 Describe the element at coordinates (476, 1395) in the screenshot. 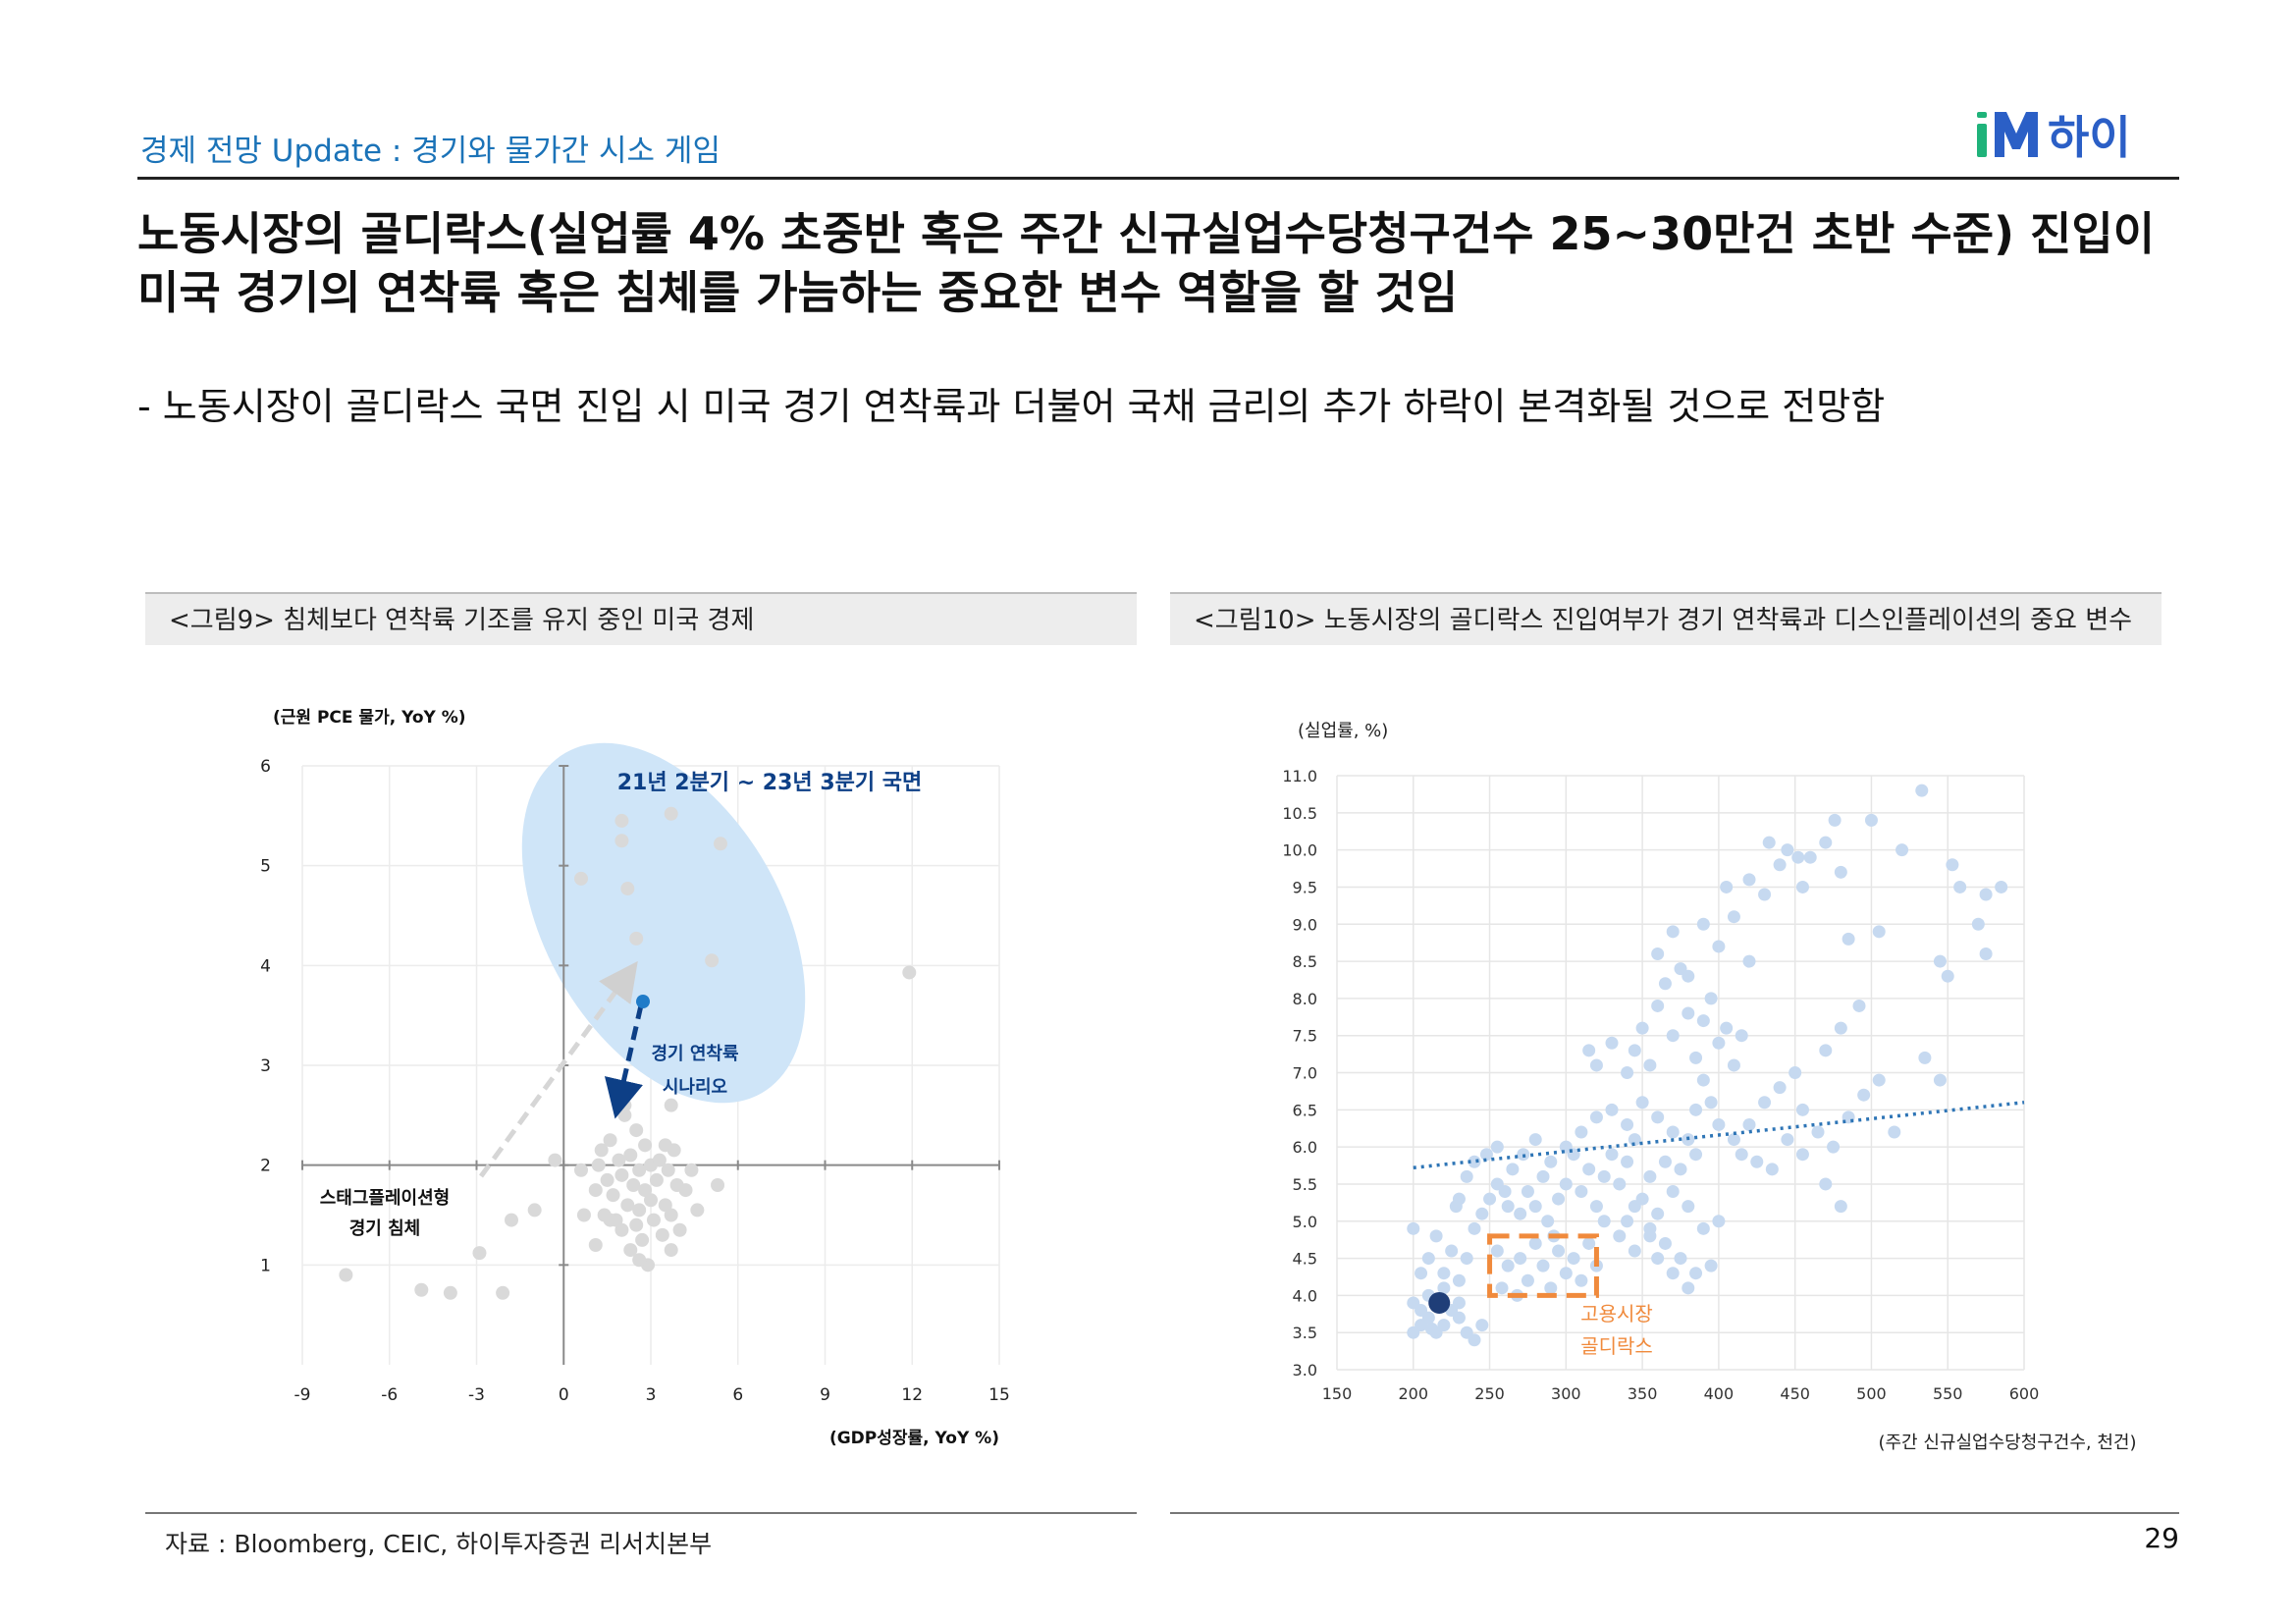

I see `x-tick-label: -3` at that location.